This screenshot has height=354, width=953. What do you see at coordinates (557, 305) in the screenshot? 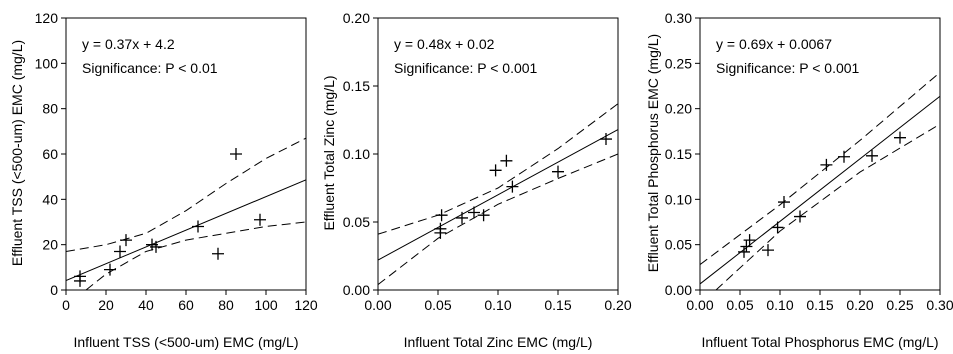
I see `zinc-x-tick-label: 0.15` at bounding box center [557, 305].